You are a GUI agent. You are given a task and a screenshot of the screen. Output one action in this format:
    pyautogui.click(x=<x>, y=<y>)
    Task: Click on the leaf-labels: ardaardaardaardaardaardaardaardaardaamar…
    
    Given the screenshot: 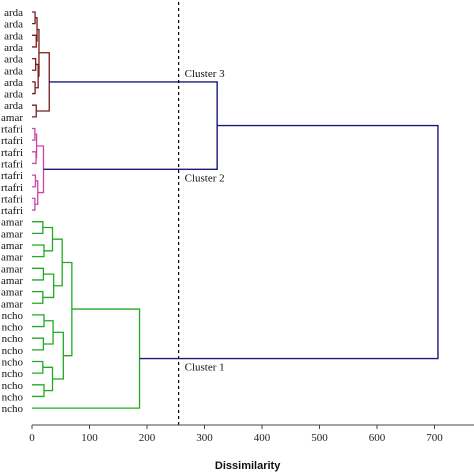 What is the action you would take?
    pyautogui.click(x=12, y=211)
    